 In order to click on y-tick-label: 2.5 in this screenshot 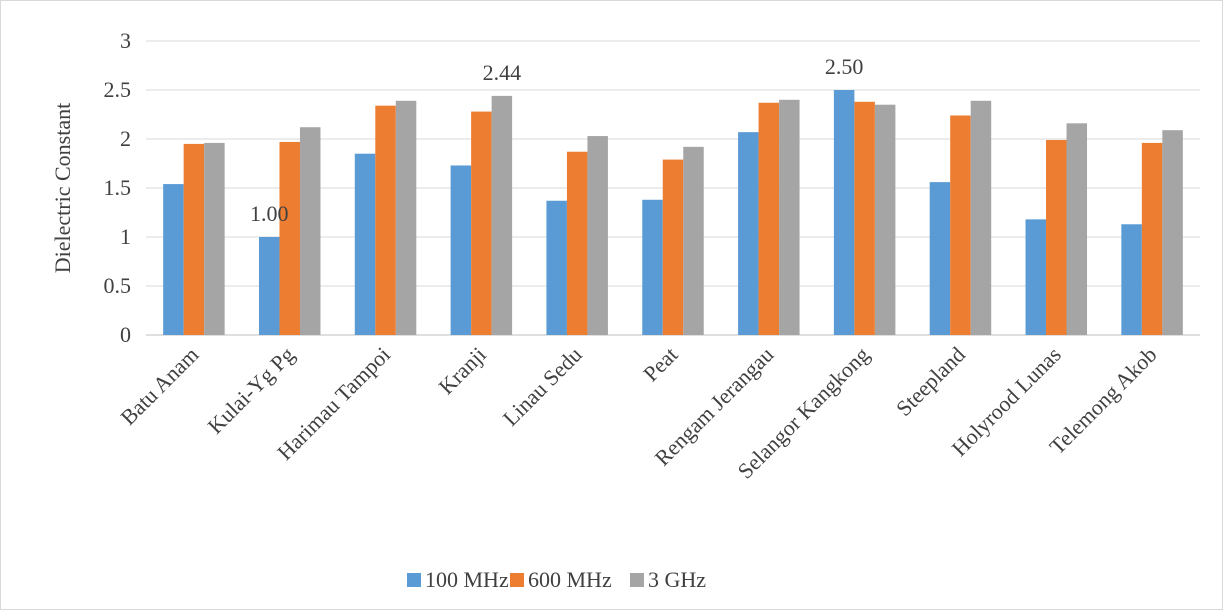, I will do `click(118, 89)`.